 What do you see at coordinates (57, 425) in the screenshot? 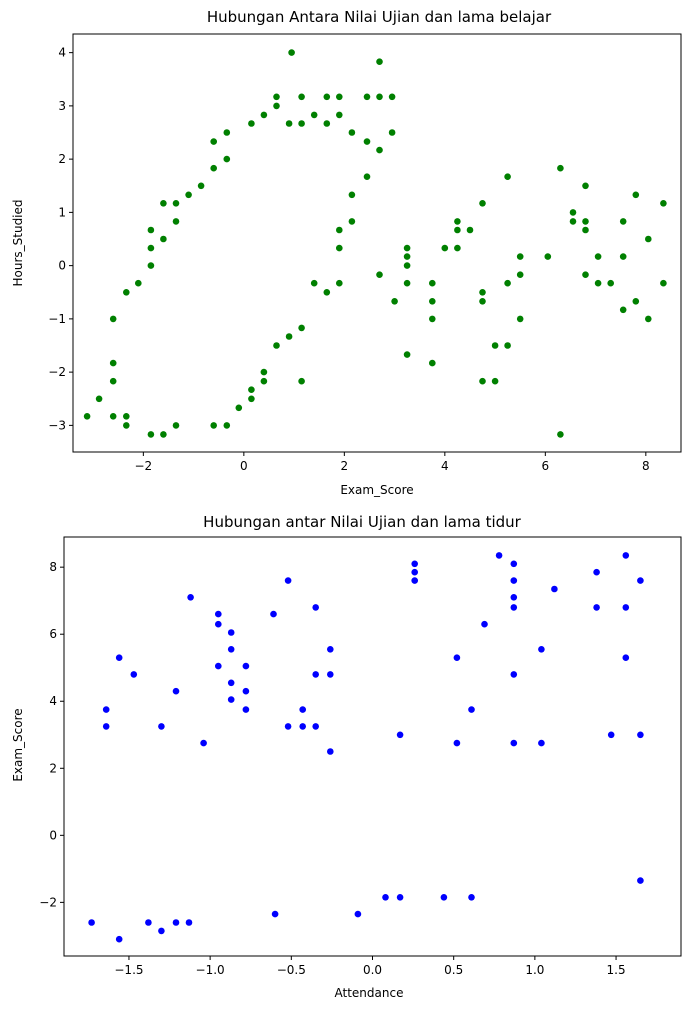
I see `y-tick-label: −3` at bounding box center [57, 425].